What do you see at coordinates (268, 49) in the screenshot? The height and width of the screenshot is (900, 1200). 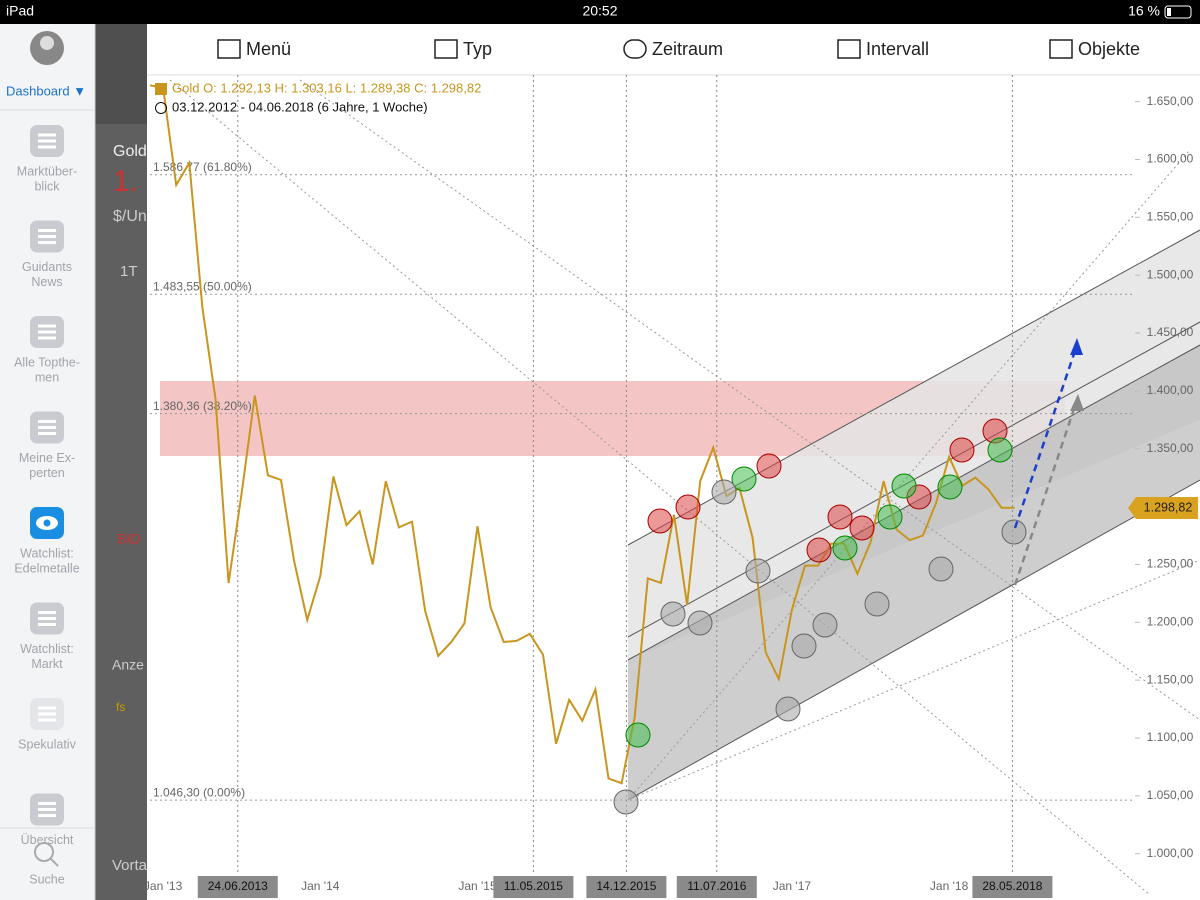 I see `toolbar-button: Menü` at bounding box center [268, 49].